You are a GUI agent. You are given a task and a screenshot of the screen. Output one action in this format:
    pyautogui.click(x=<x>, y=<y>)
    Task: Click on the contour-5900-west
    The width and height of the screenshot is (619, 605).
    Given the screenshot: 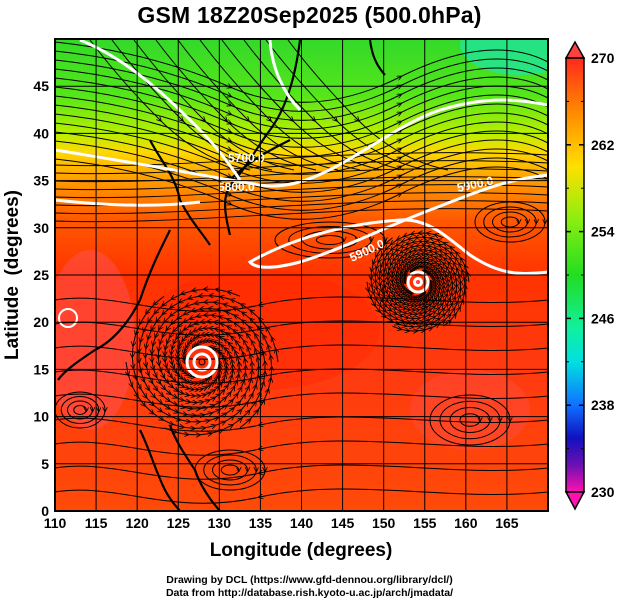 What is the action you would take?
    pyautogui.click(x=128, y=202)
    